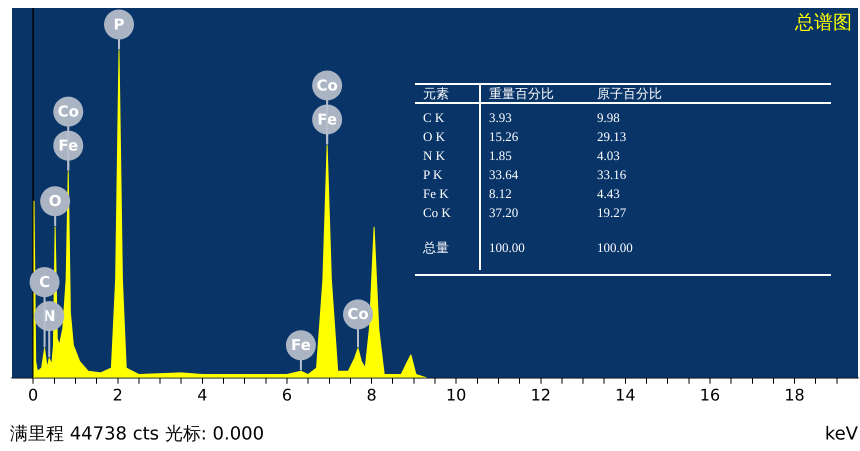 The image size is (860, 451). Describe the element at coordinates (119, 24) in the screenshot. I see `annotation: P` at that location.